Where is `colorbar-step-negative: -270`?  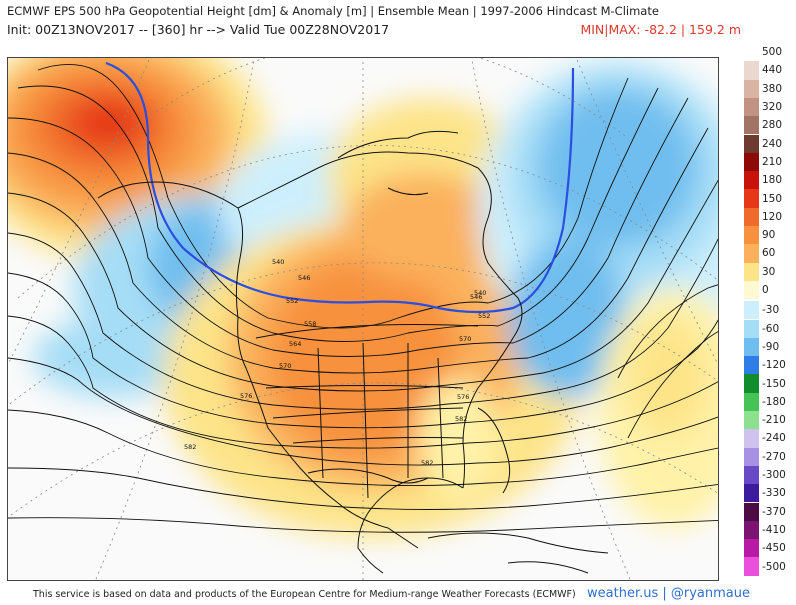 colorbar-step-negative: -270 is located at coordinates (767, 456).